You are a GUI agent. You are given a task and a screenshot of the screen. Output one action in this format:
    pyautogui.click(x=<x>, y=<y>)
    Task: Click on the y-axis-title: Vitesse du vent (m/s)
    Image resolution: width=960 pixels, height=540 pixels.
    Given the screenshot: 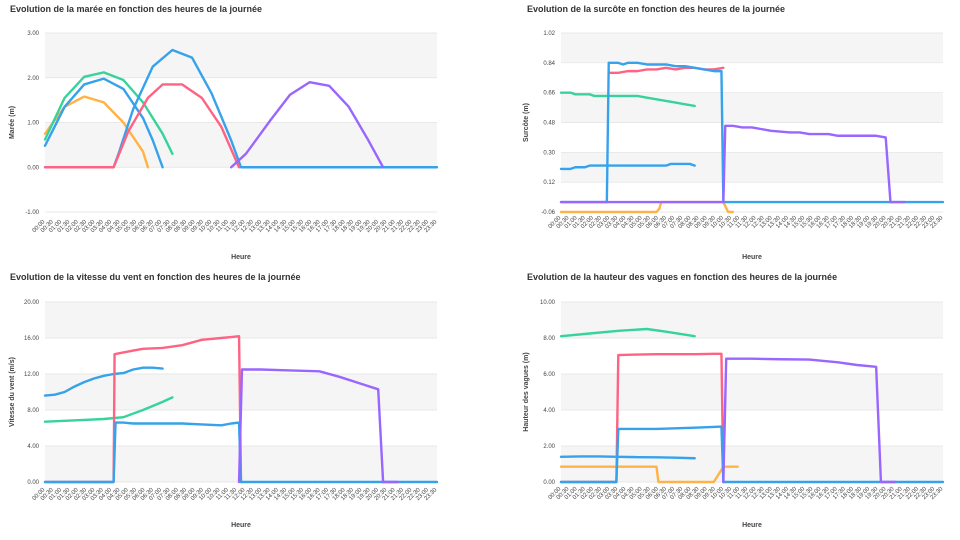 What is the action you would take?
    pyautogui.click(x=12, y=392)
    